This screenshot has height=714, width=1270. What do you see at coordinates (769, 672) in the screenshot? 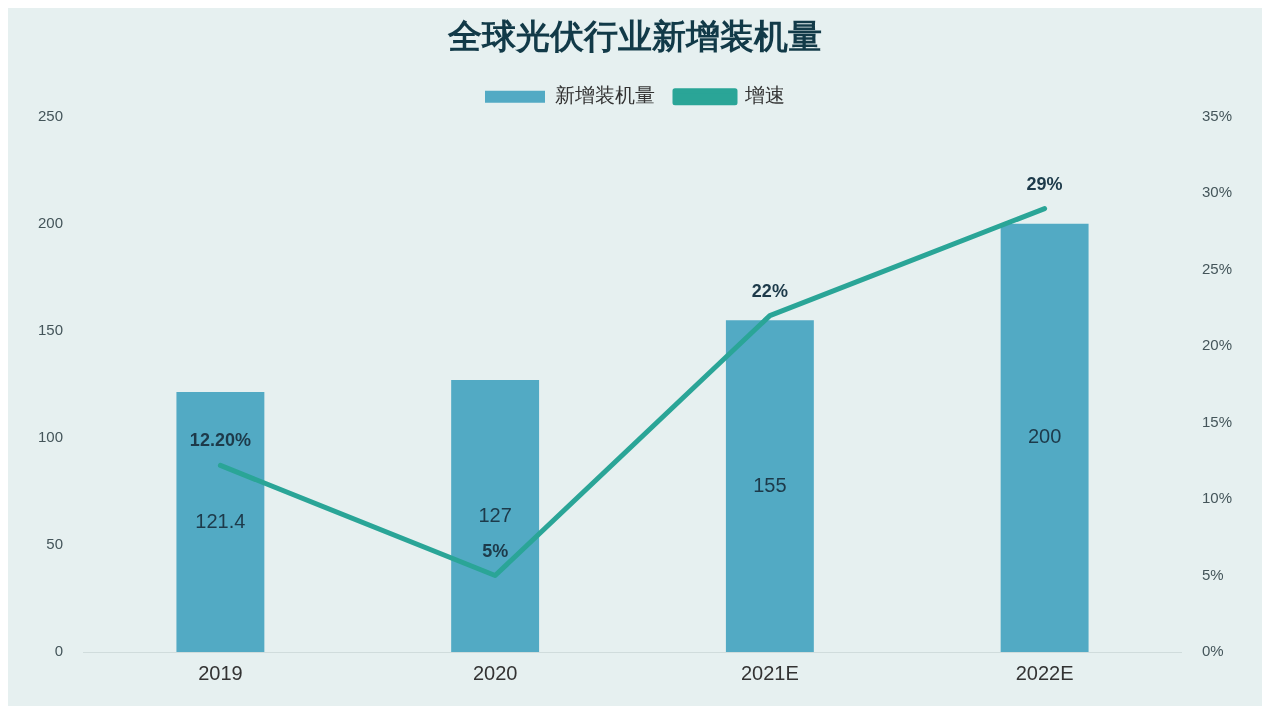
I see `x-tick-label: 2021E` at bounding box center [769, 672].